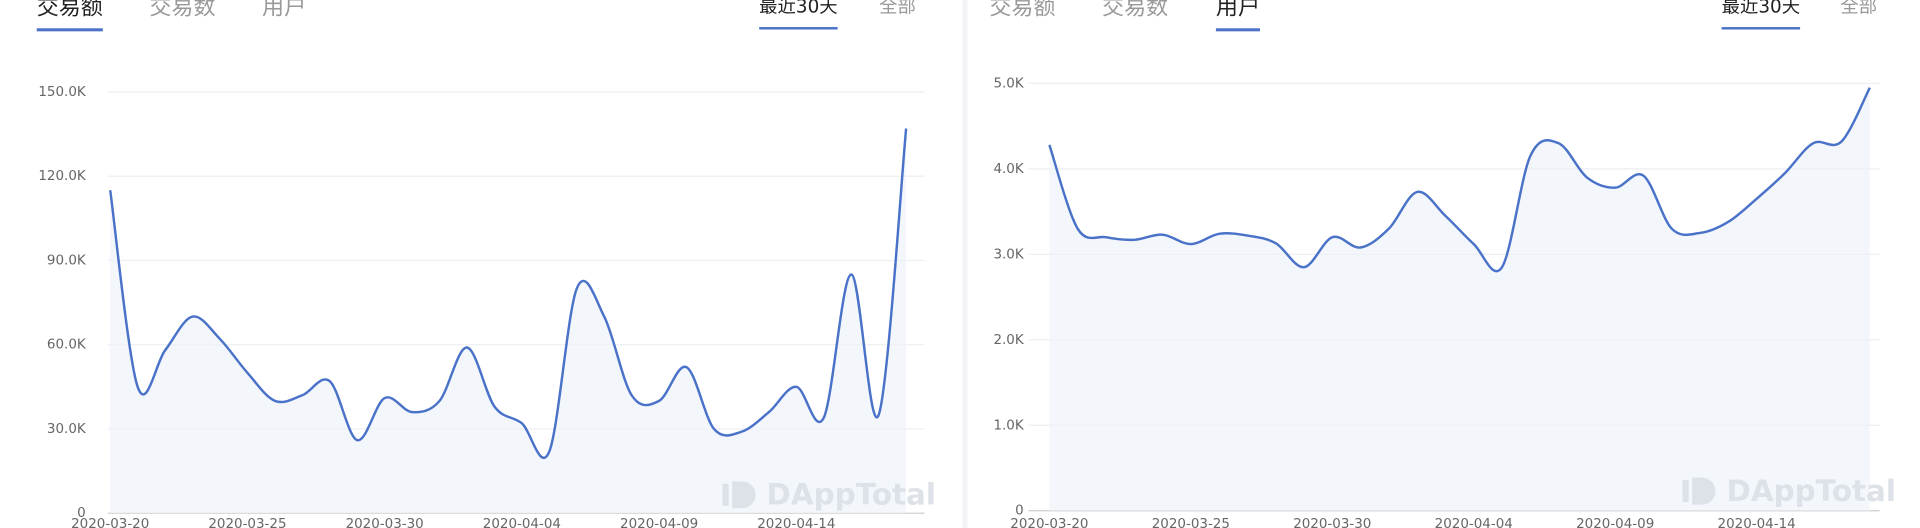 The width and height of the screenshot is (1920, 528). Describe the element at coordinates (67, 345) in the screenshot. I see `y-tick-label: 60.0K` at that location.